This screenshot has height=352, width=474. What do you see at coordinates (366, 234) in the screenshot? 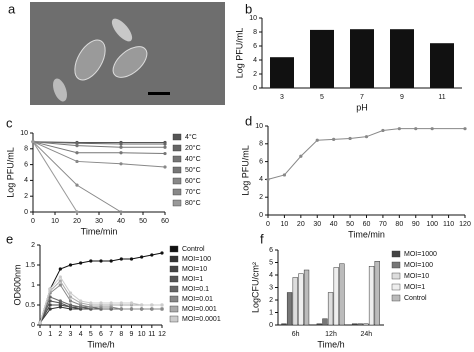
I see `x-axis-label: Time/min` at bounding box center [366, 234].